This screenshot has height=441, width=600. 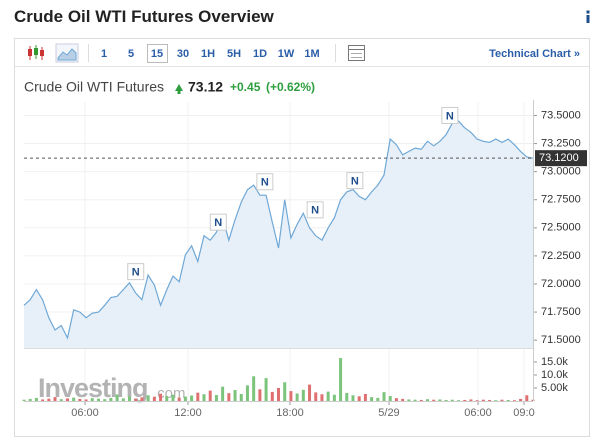 What do you see at coordinates (588, 17) in the screenshot?
I see `info-icon` at bounding box center [588, 17].